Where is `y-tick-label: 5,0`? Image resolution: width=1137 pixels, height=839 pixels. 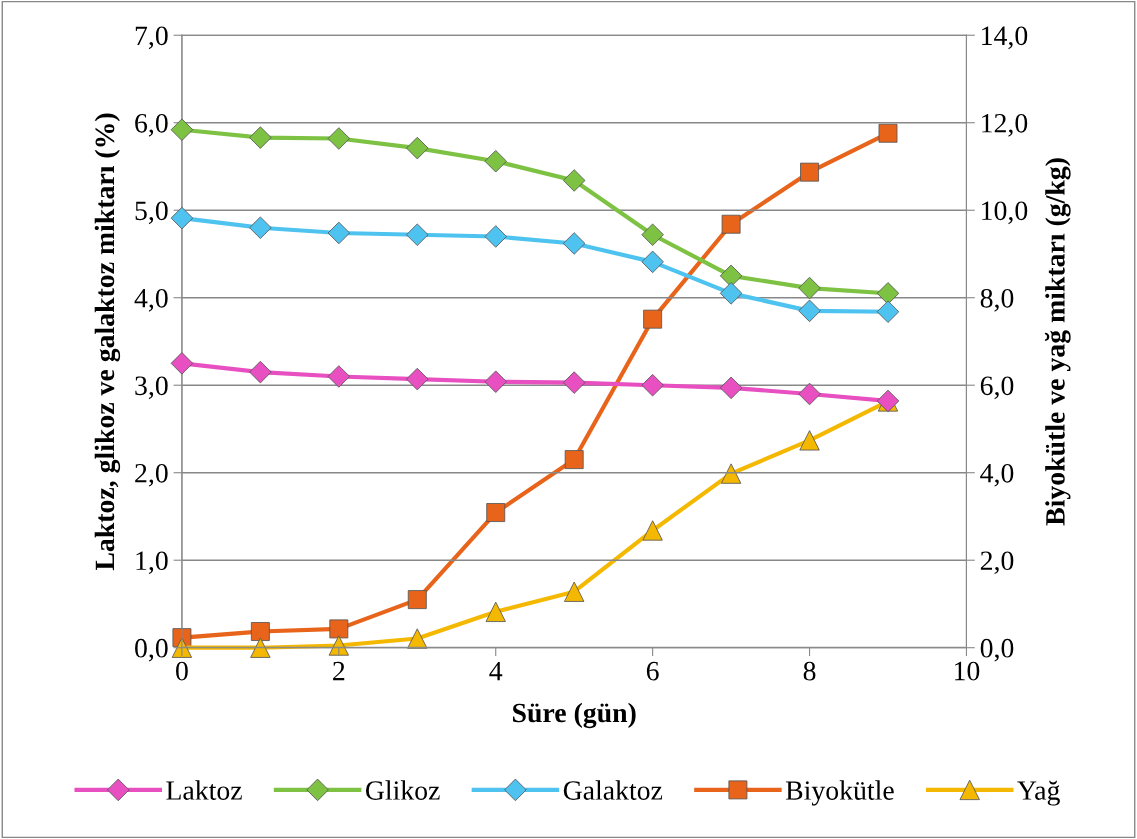 y-tick-label: 5,0 is located at coordinates (151, 213).